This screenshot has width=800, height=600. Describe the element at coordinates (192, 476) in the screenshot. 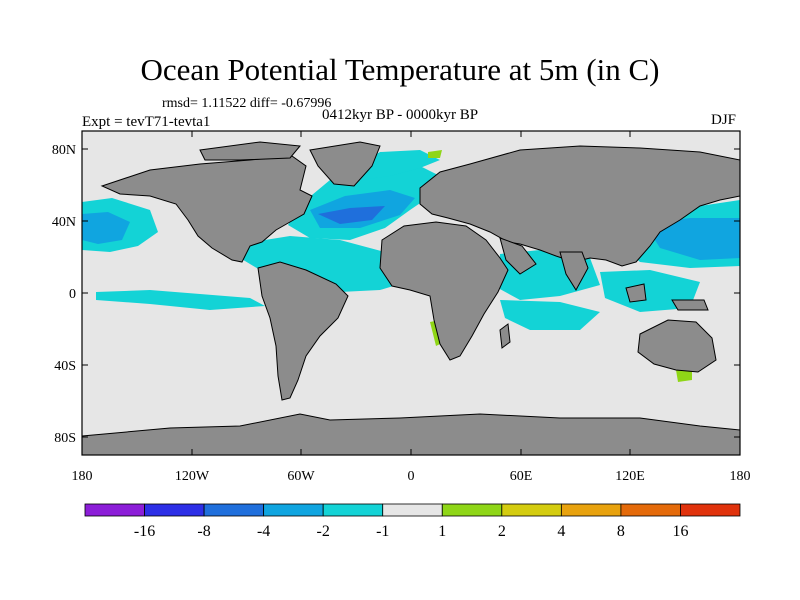

I see `lon-tick-label: 120W` at that location.